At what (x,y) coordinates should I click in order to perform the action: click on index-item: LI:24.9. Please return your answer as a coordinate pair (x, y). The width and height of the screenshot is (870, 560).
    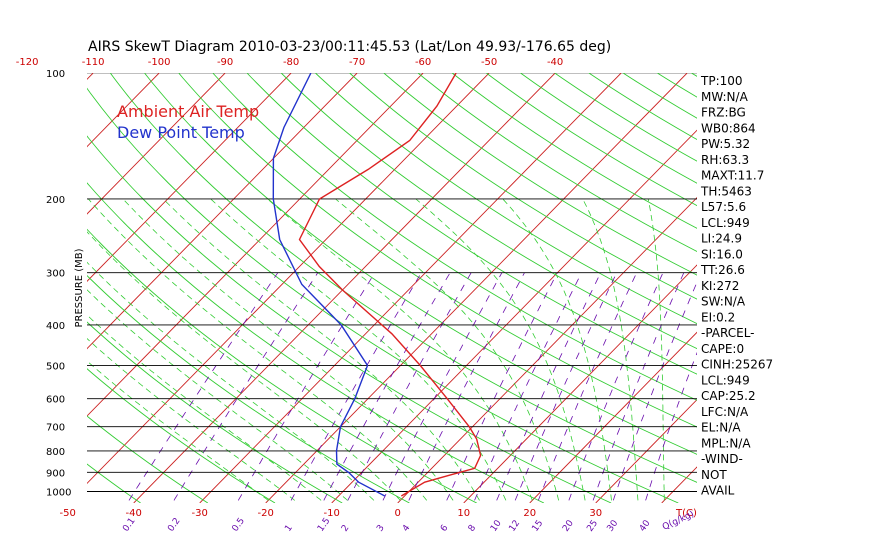
    Looking at the image, I should click on (721, 239).